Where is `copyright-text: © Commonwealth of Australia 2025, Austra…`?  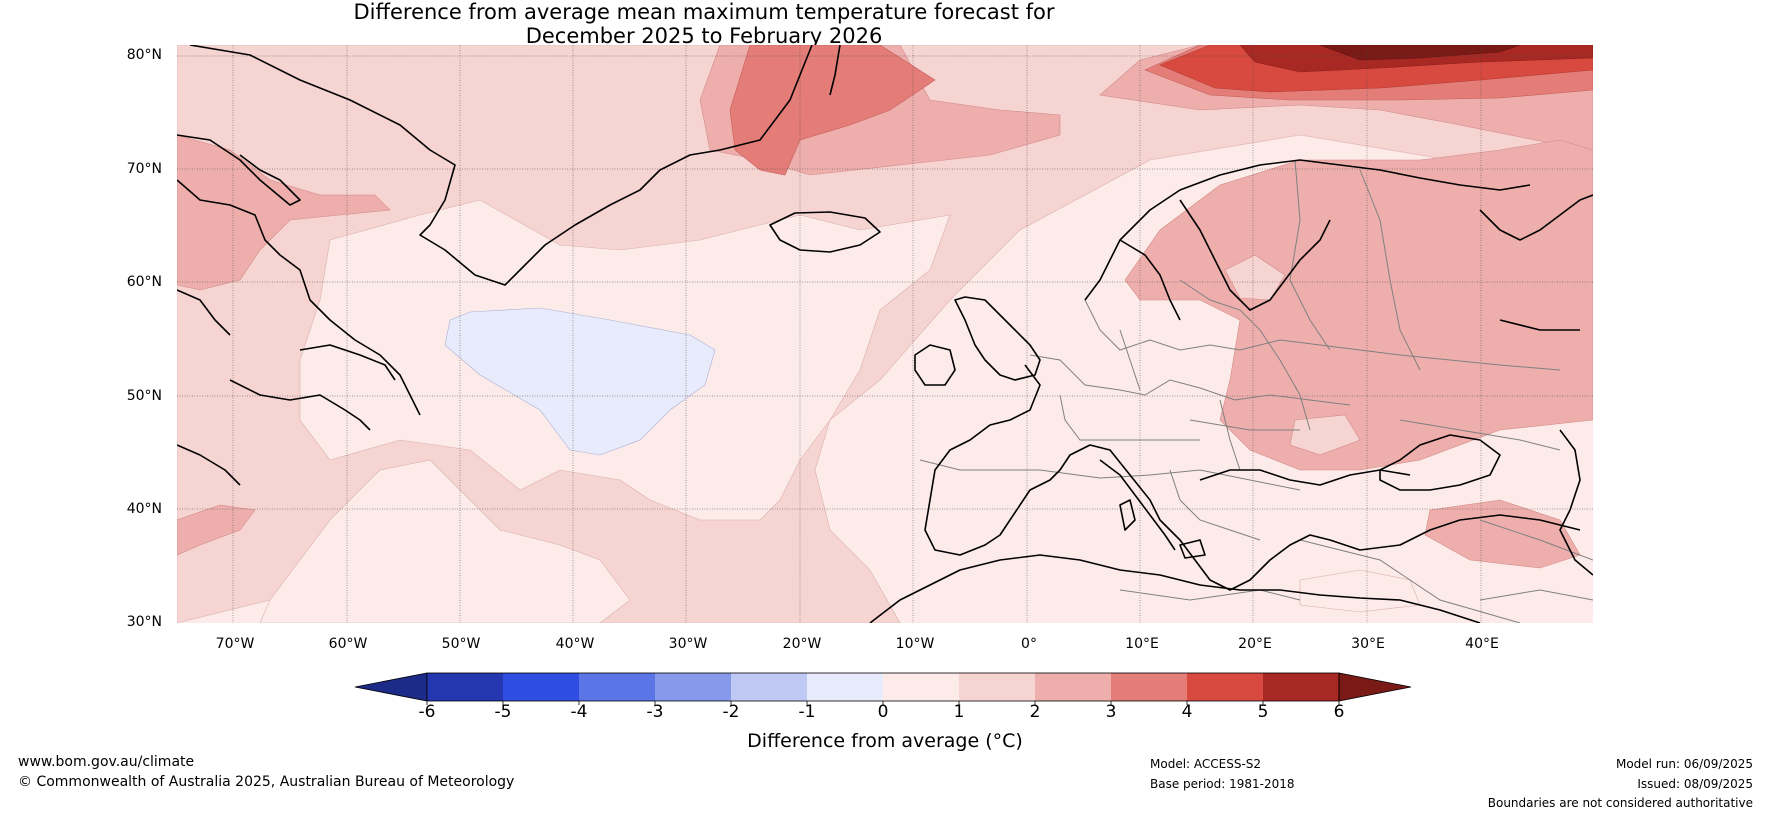 copyright-text: © Commonwealth of Australia 2025, Austra… is located at coordinates (266, 782).